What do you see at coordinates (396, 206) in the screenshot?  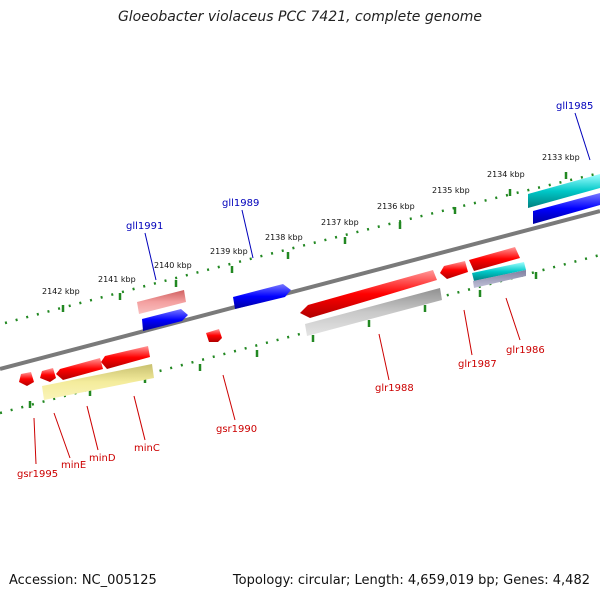 I see `tick-label: 2136 kbp` at bounding box center [396, 206].